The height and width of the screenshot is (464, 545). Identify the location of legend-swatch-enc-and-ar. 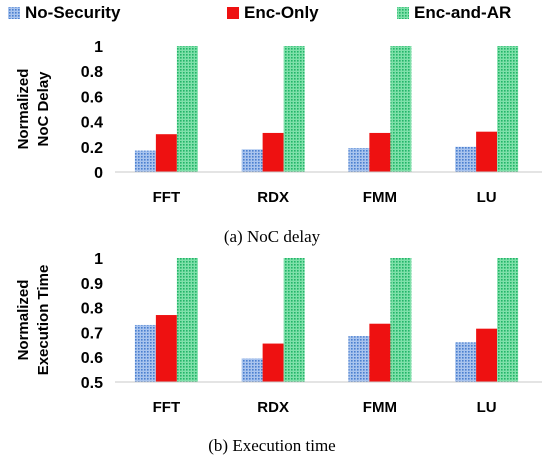
(403, 13).